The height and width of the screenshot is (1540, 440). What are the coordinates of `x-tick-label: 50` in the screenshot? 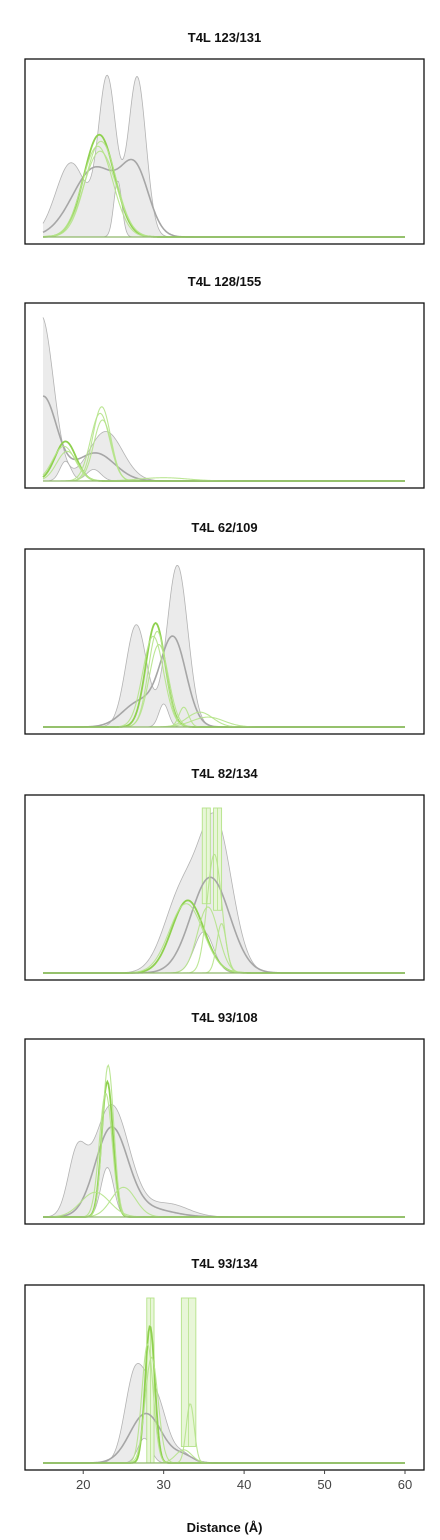 It's located at (324, 1484).